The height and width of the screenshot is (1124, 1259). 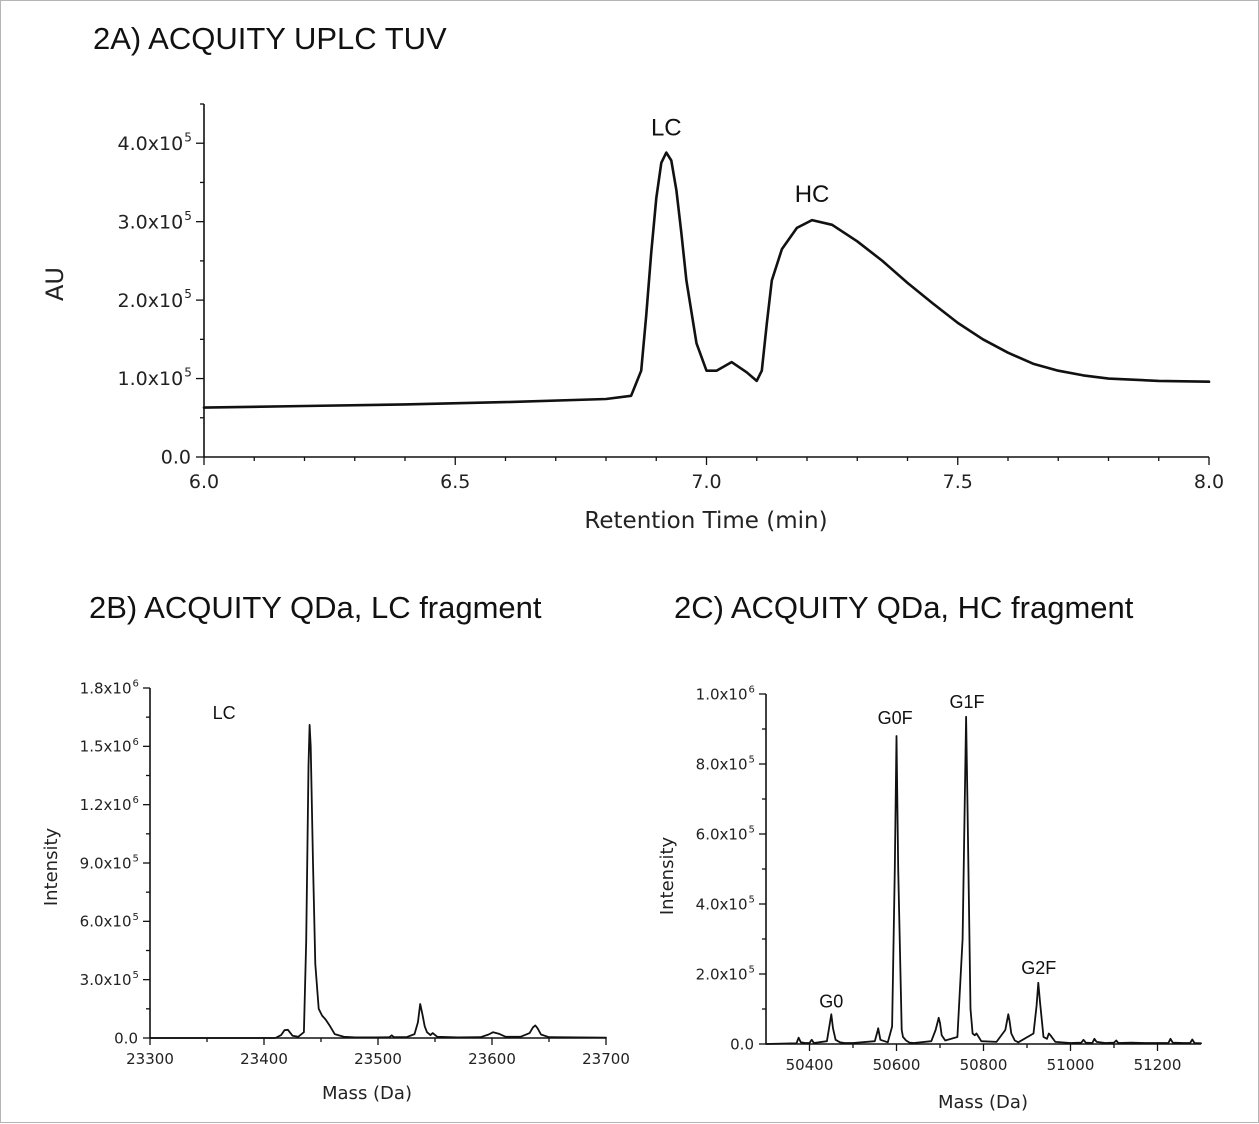 I want to click on panel-b-x-tick-labels: 23300 23400 23500 23600 23700, so click(x=378, y=1059).